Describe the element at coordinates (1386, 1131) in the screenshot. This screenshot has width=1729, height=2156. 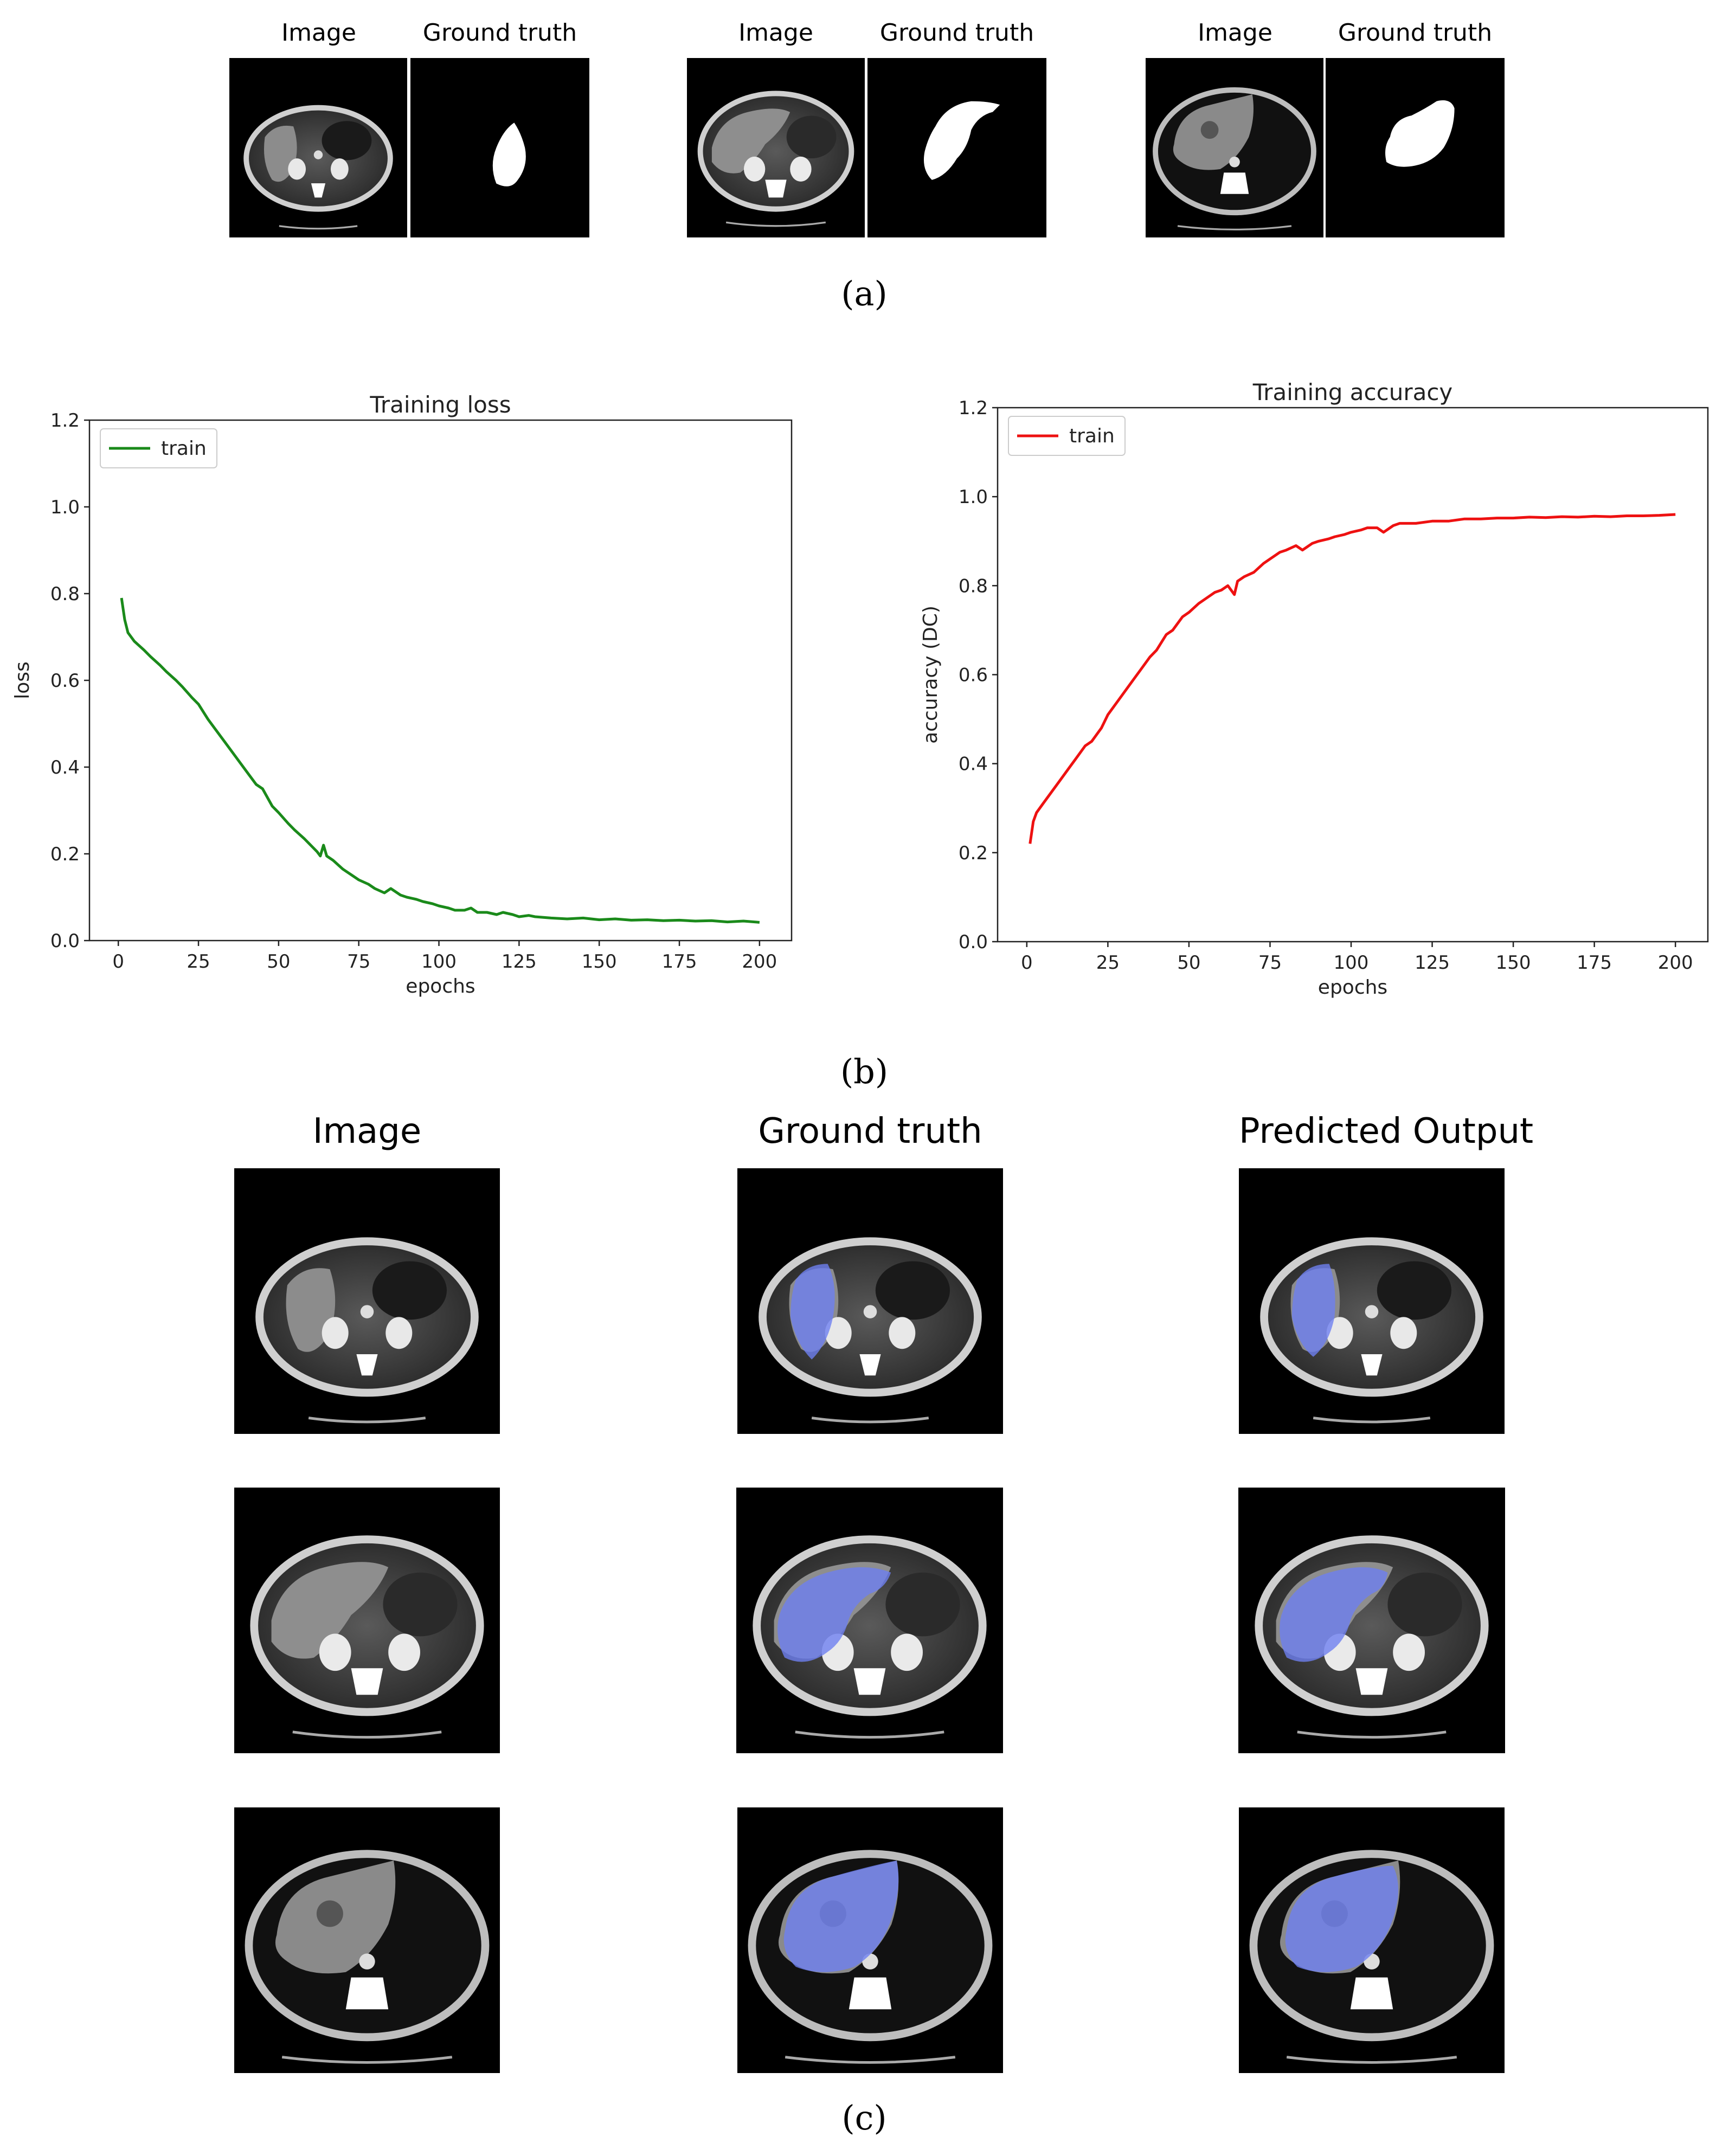
I see `column-header-predicted-output: Predicted Output` at that location.